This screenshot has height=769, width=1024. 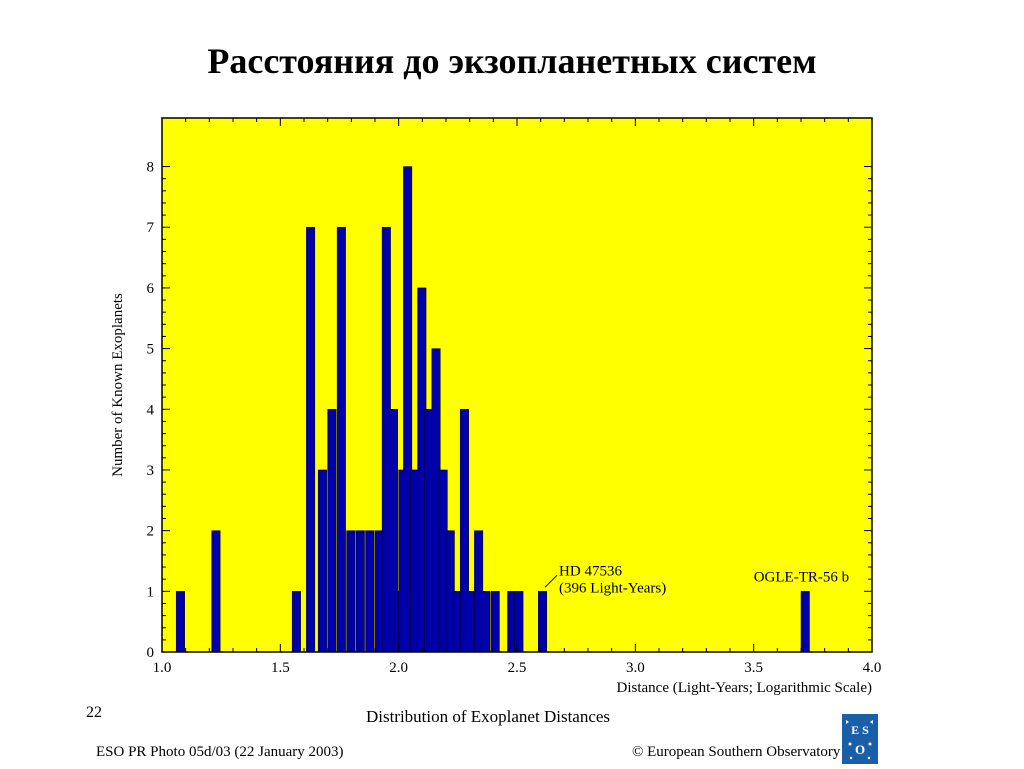 What do you see at coordinates (512, 61) in the screenshot?
I see `slide-title: Расстояния до экзопланетных систем` at bounding box center [512, 61].